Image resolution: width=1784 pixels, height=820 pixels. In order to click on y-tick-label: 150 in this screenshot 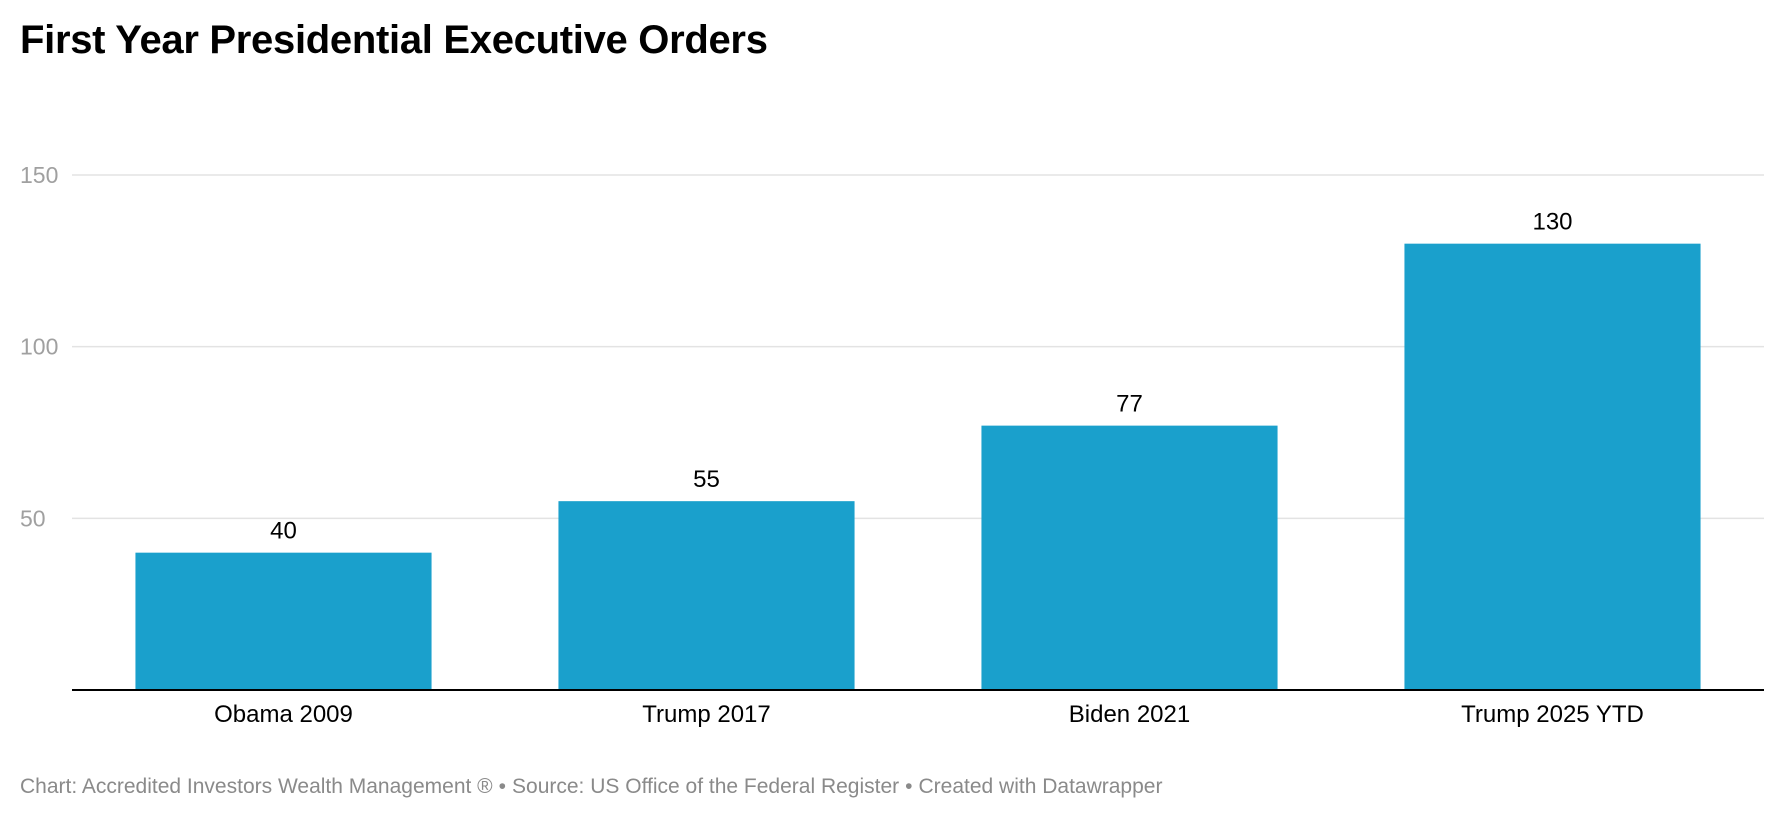, I will do `click(39, 175)`.